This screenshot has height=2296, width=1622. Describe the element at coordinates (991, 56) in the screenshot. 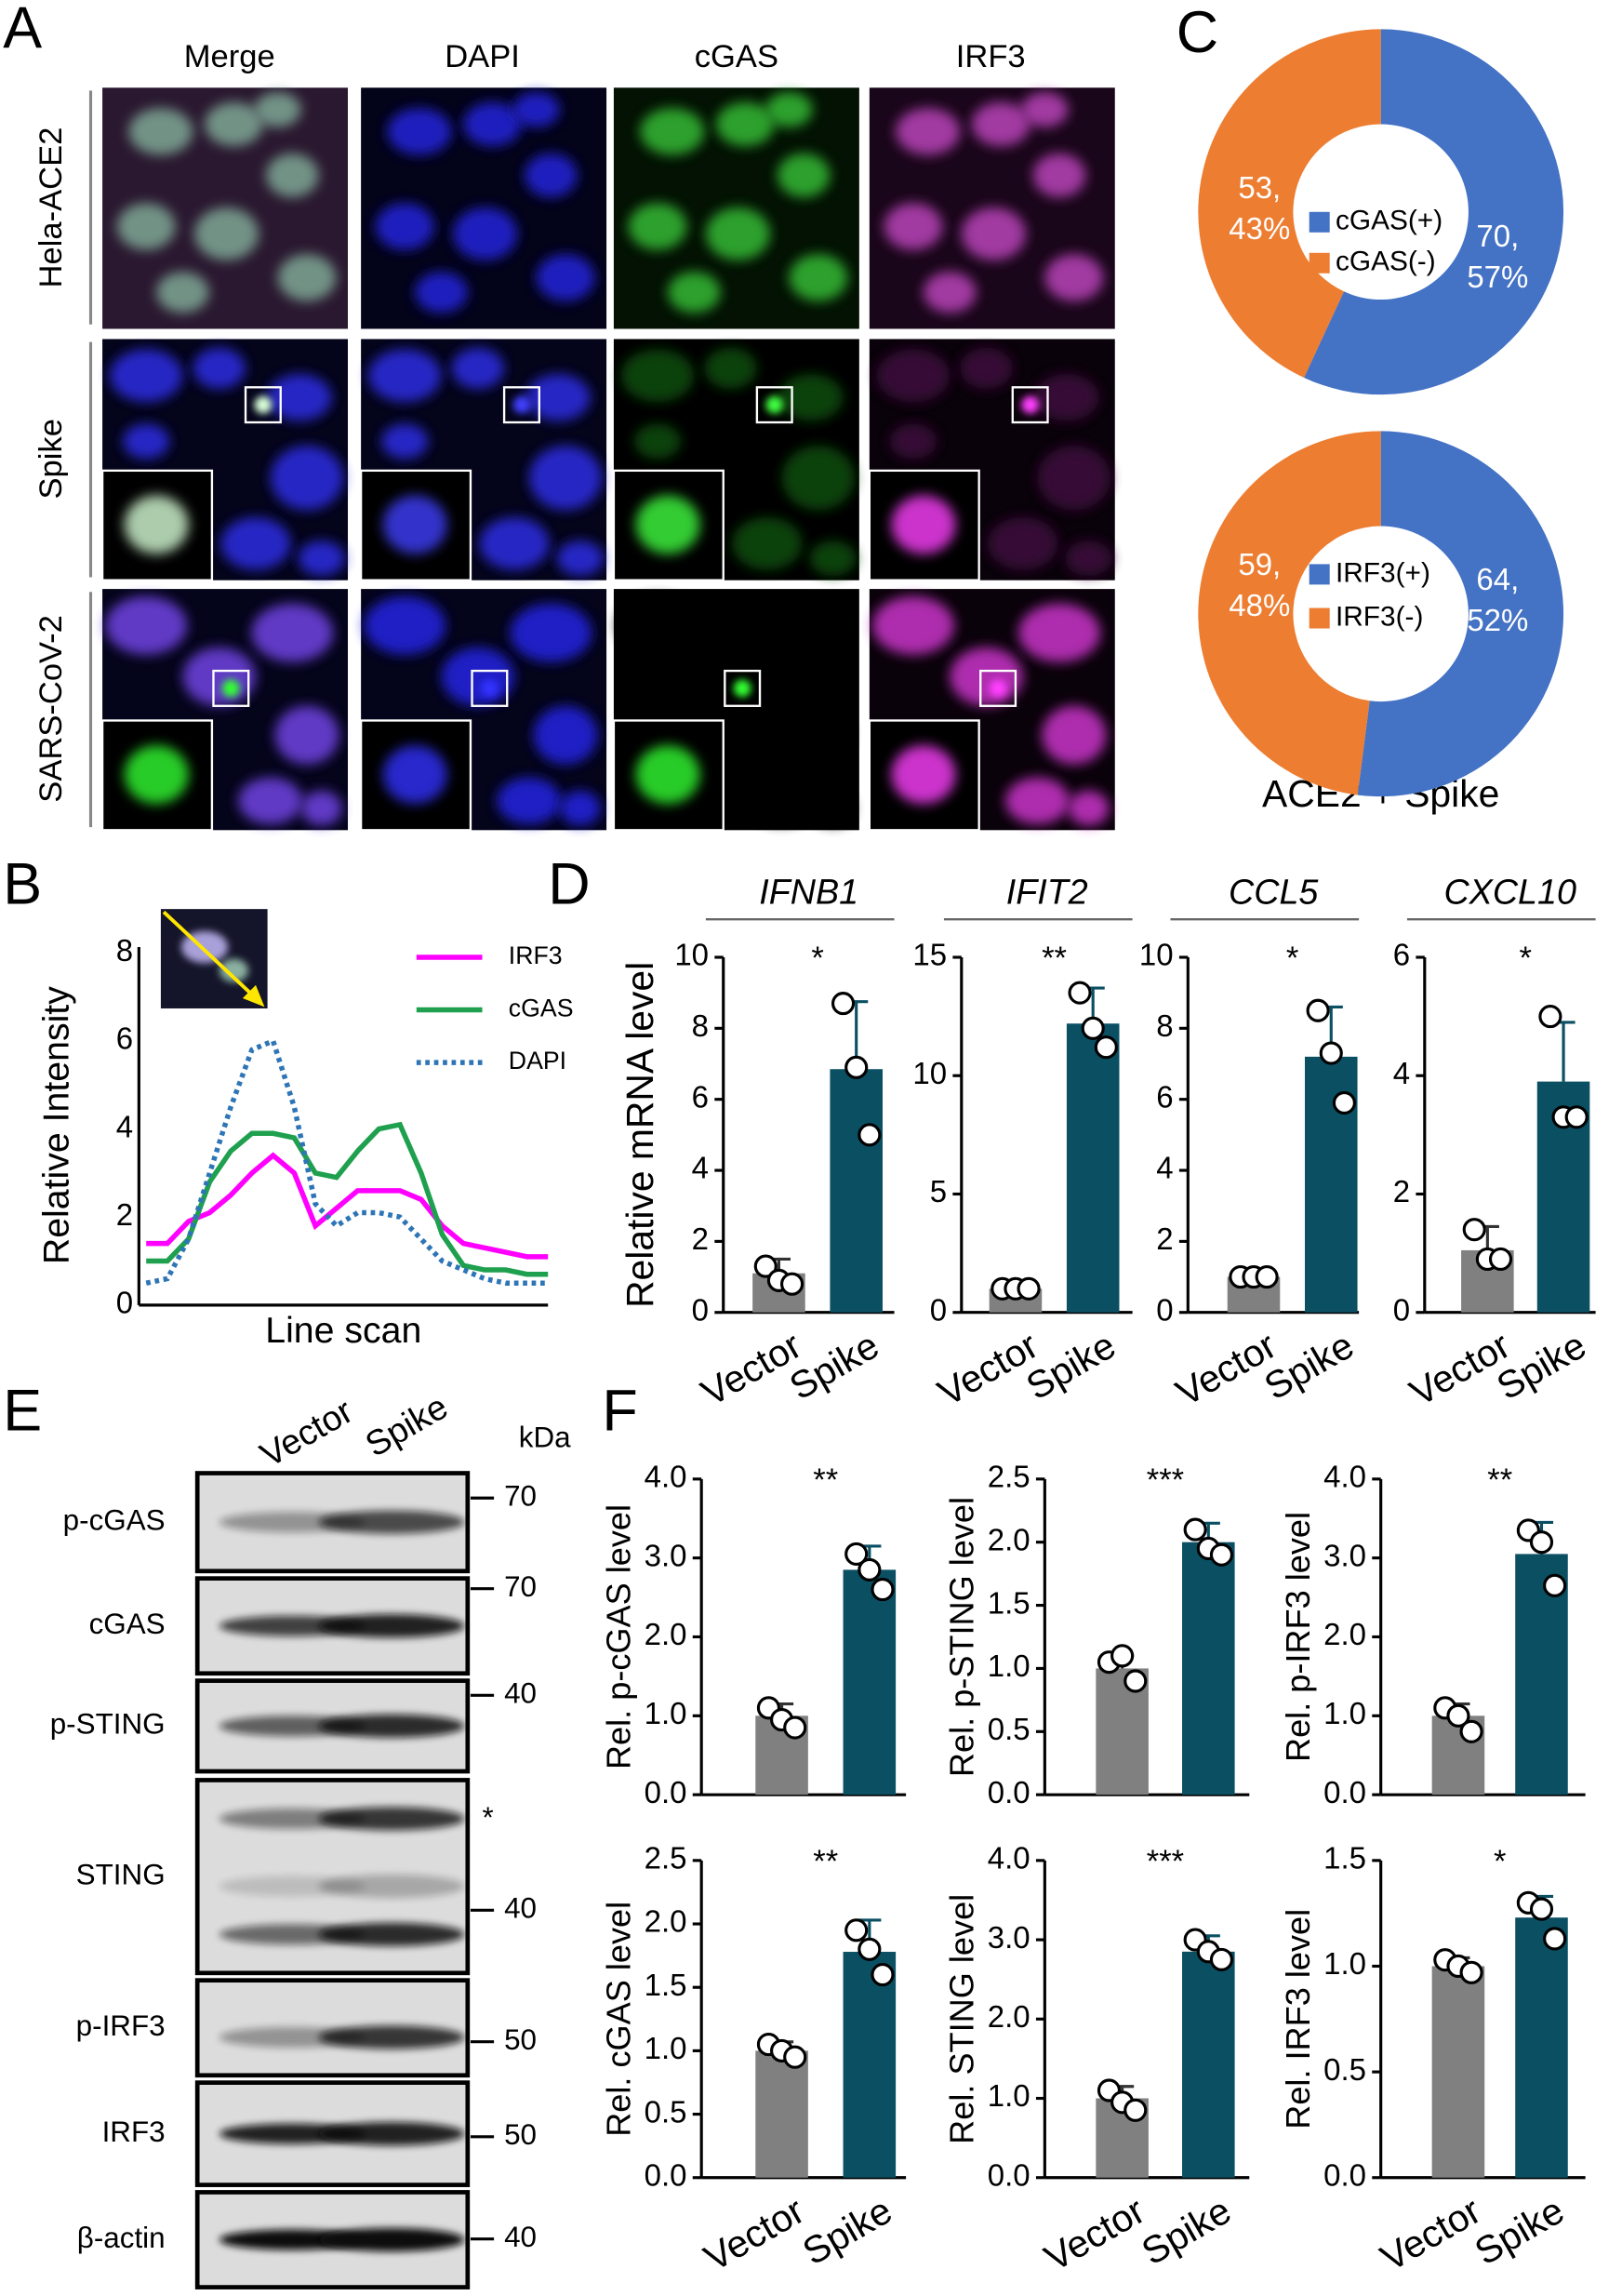

I see `column-header: IRF3` at that location.